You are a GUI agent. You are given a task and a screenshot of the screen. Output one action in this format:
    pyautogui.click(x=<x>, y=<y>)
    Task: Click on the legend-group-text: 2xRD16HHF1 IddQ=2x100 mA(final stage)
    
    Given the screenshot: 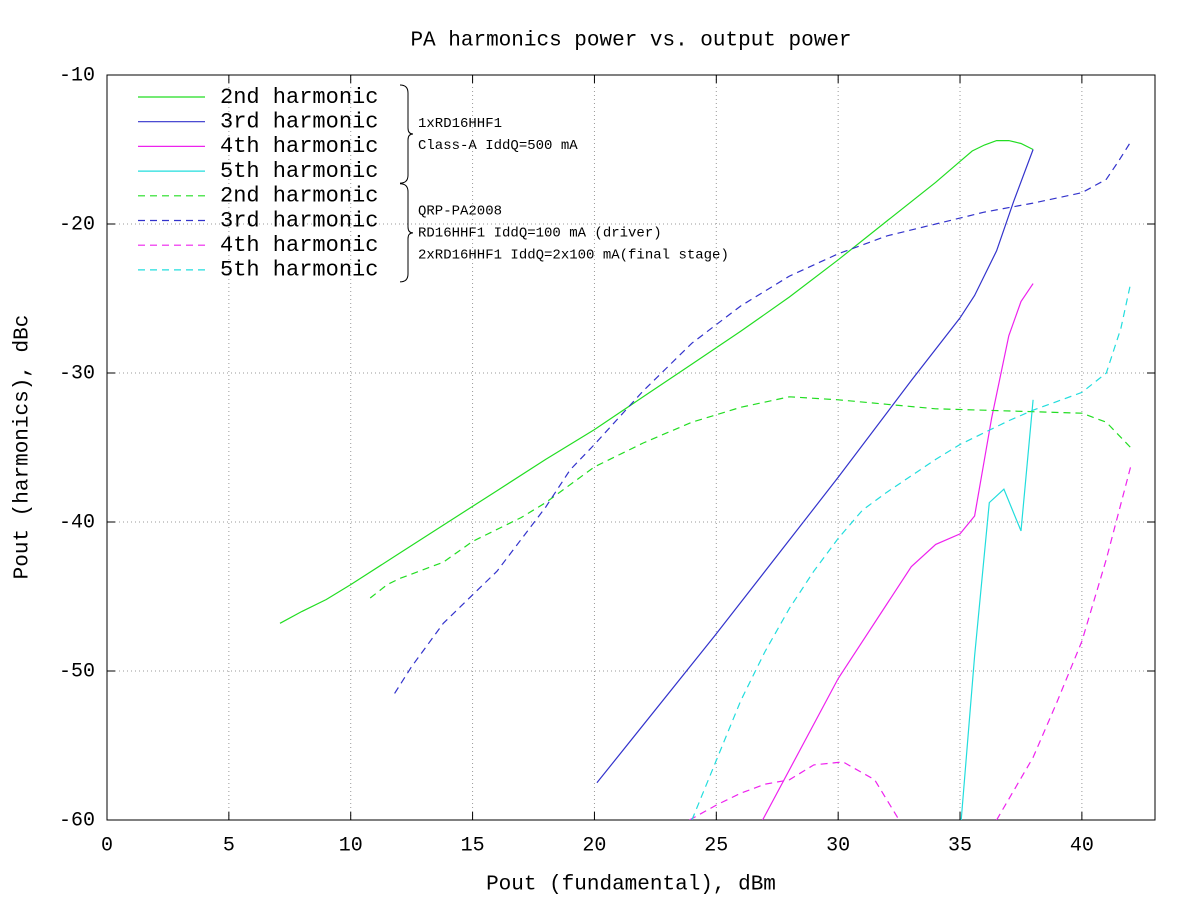 What is the action you would take?
    pyautogui.click(x=573, y=256)
    